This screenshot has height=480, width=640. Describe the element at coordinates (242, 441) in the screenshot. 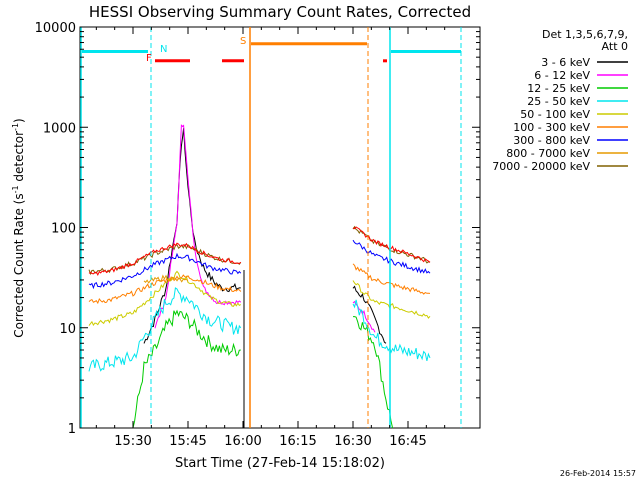

I see `x-tick-label: 16:00` at that location.